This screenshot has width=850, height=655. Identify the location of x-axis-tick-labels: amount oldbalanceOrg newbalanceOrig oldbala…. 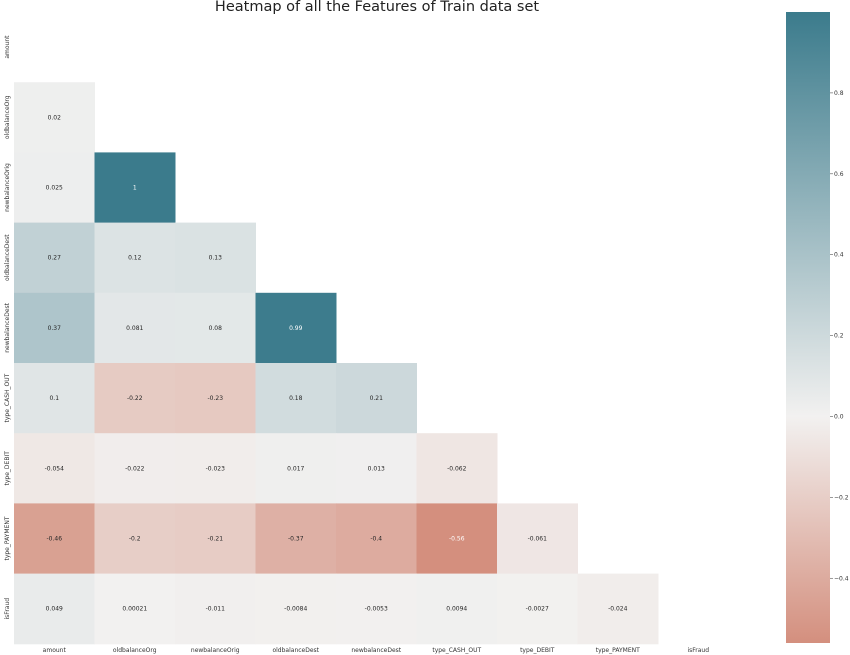
(376, 650).